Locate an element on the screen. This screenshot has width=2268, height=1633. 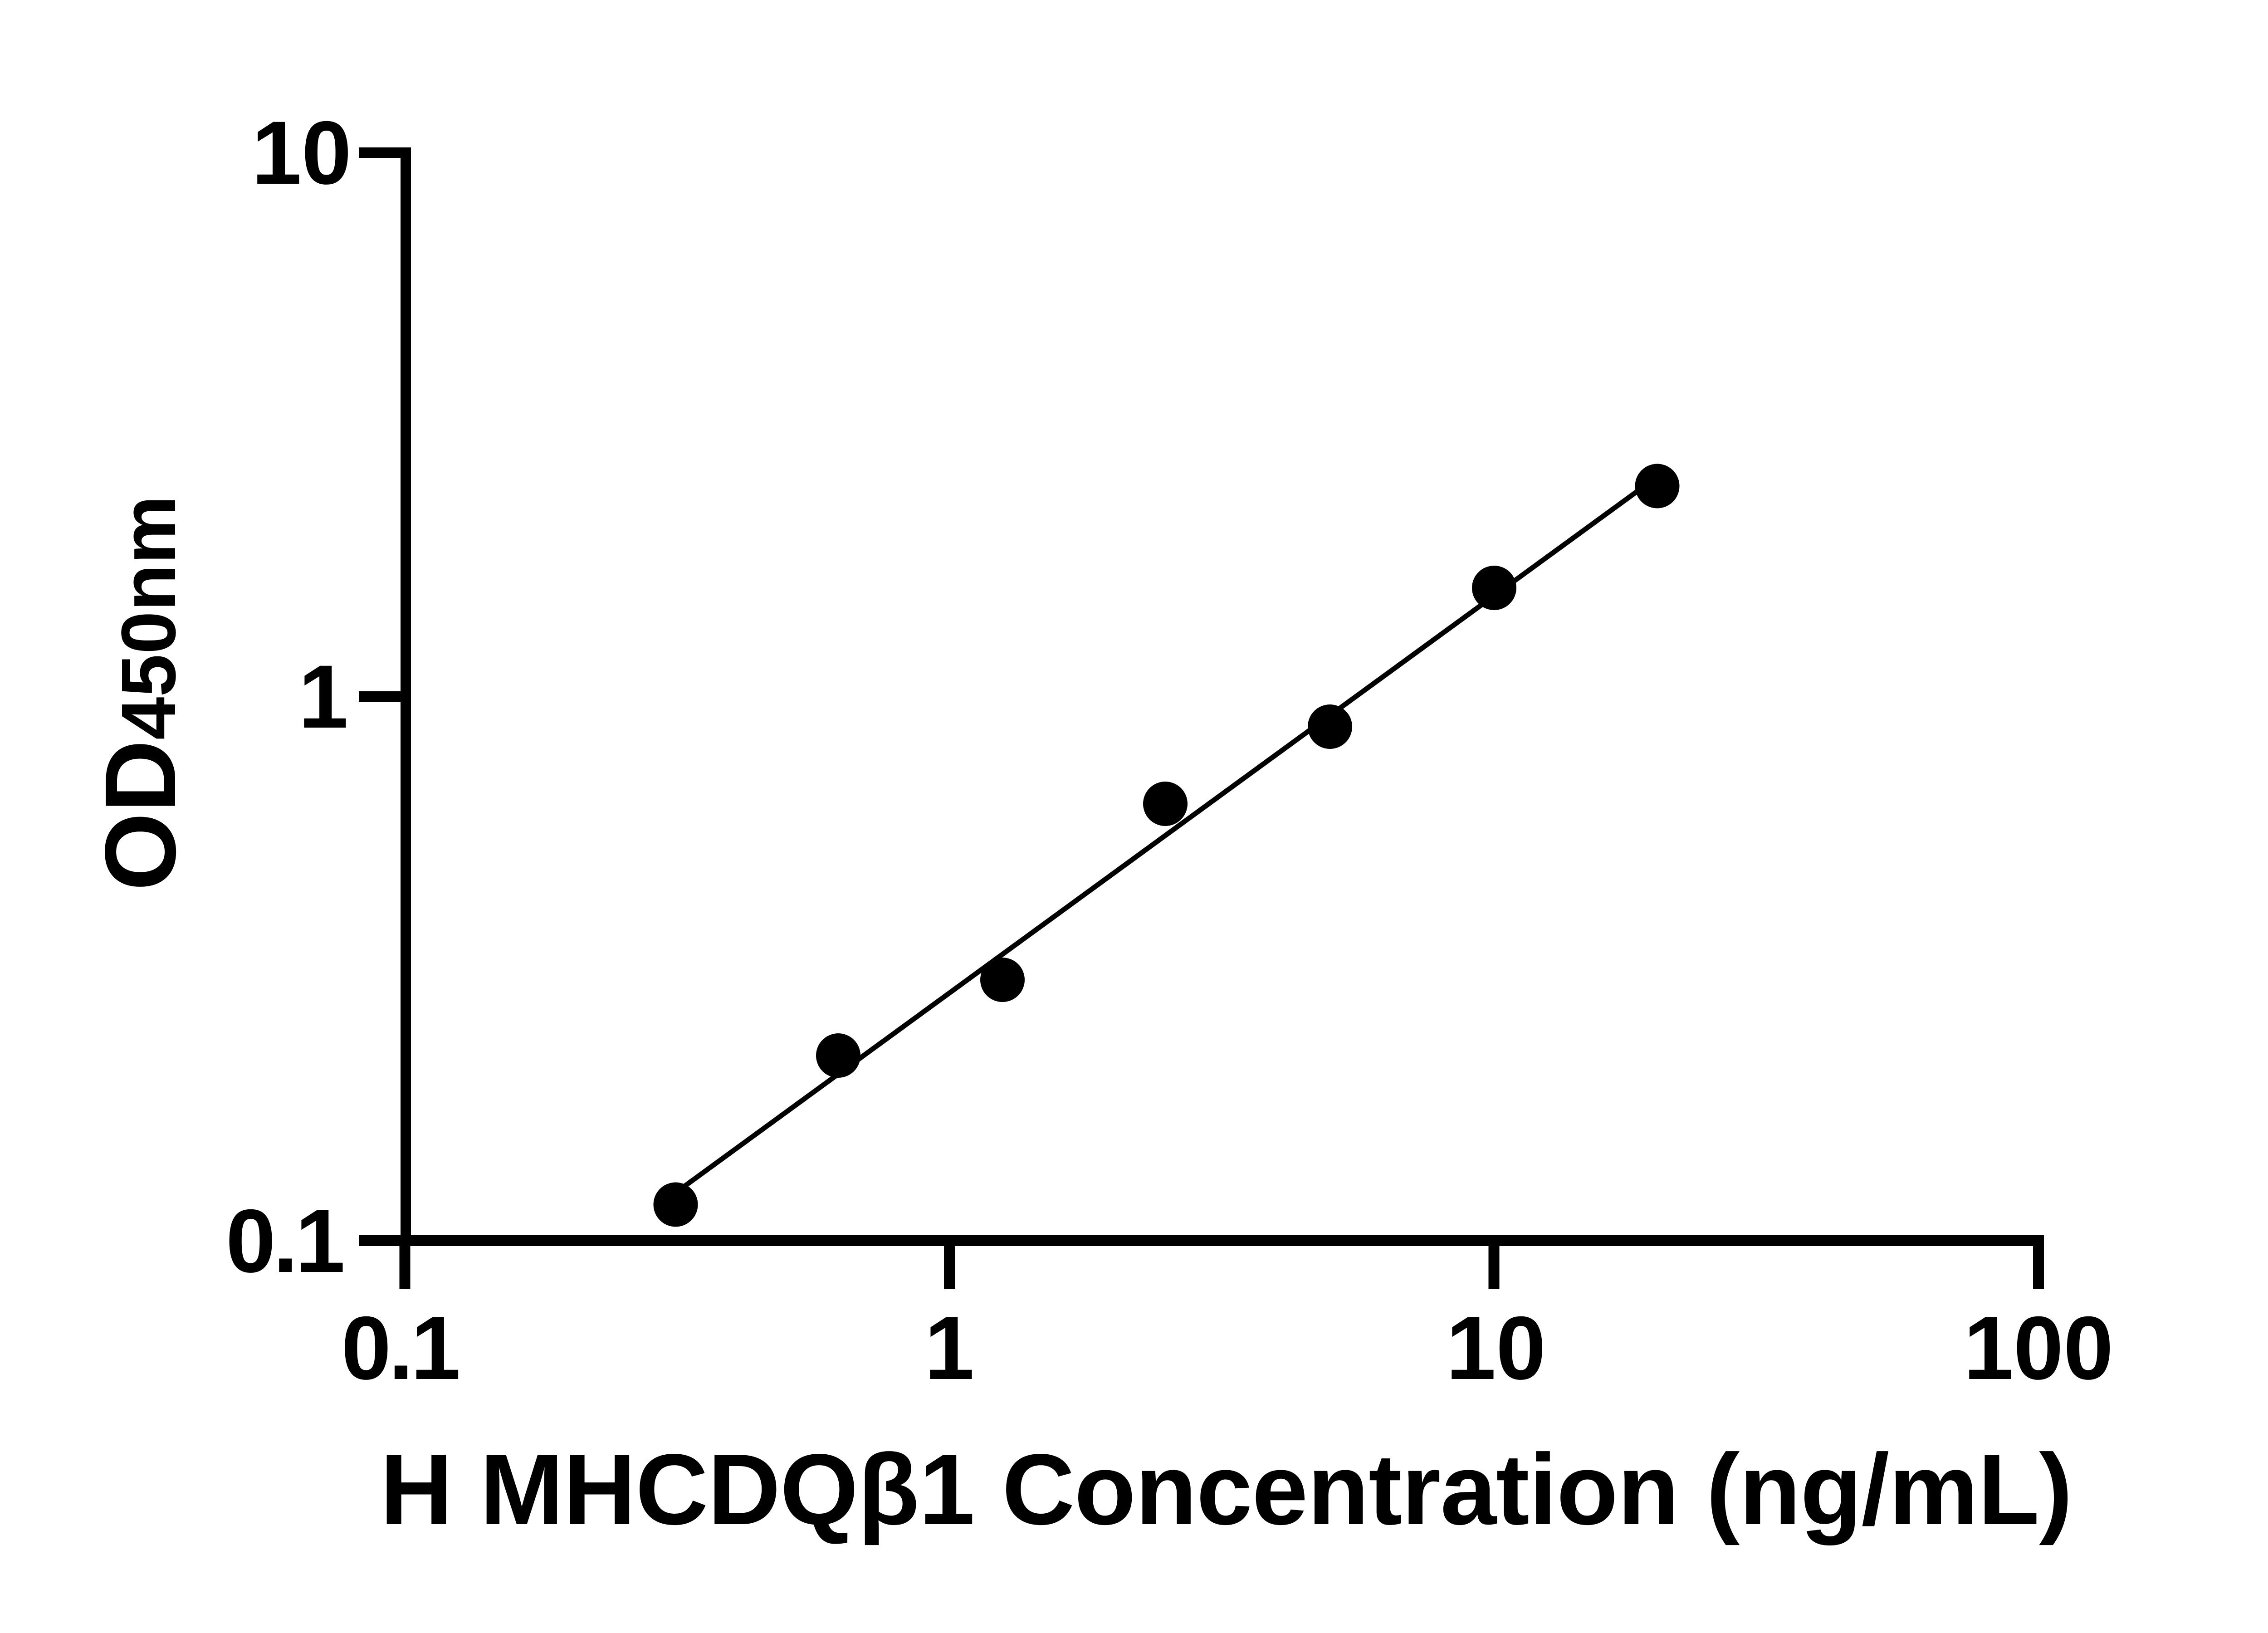
svg-text:H MHCDQβ1 Concentration (ng/mL: H MHCDQβ1 Concentration (ng/mL) is located at coordinates (1226, 1489).